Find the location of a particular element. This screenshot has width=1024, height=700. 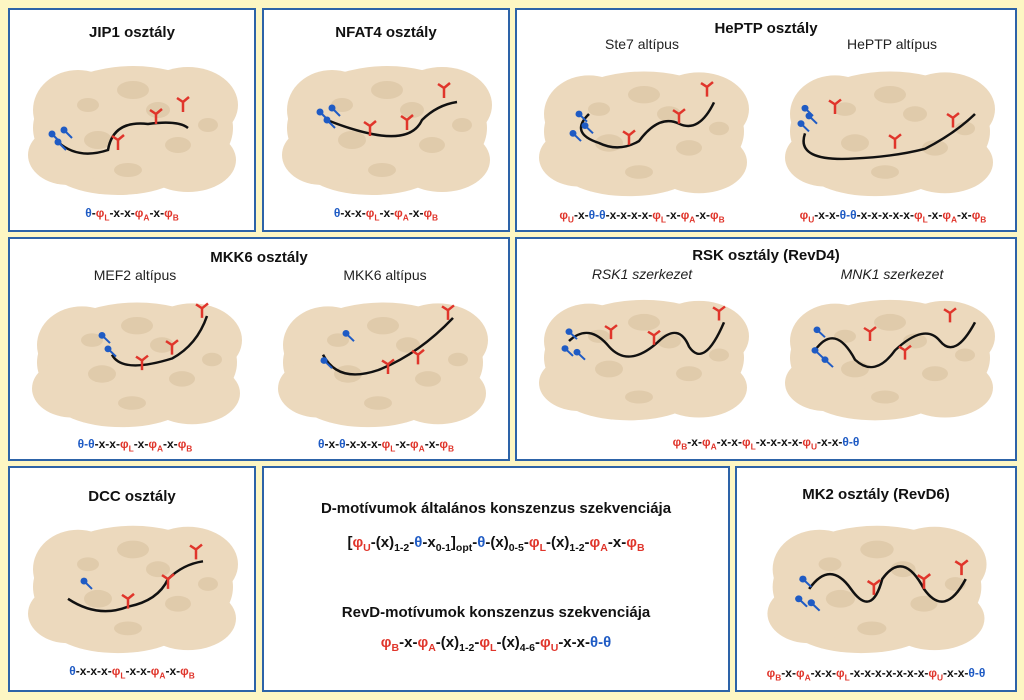

motif-token: -x-x-x- is located at coordinates (363, 444).